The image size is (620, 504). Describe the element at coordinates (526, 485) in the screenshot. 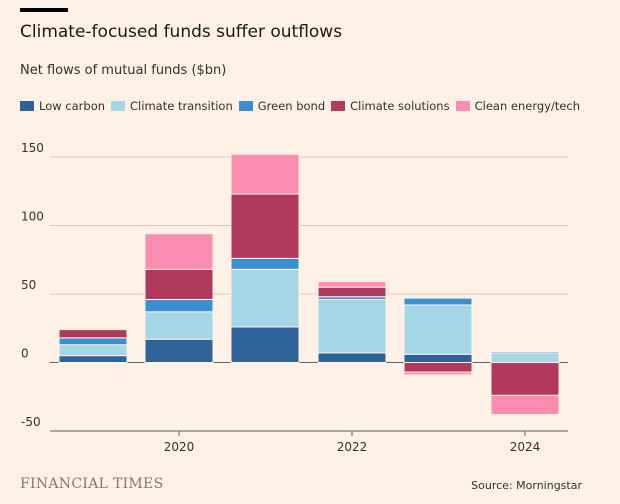

I see `source-note: Source: Morningstar` at that location.